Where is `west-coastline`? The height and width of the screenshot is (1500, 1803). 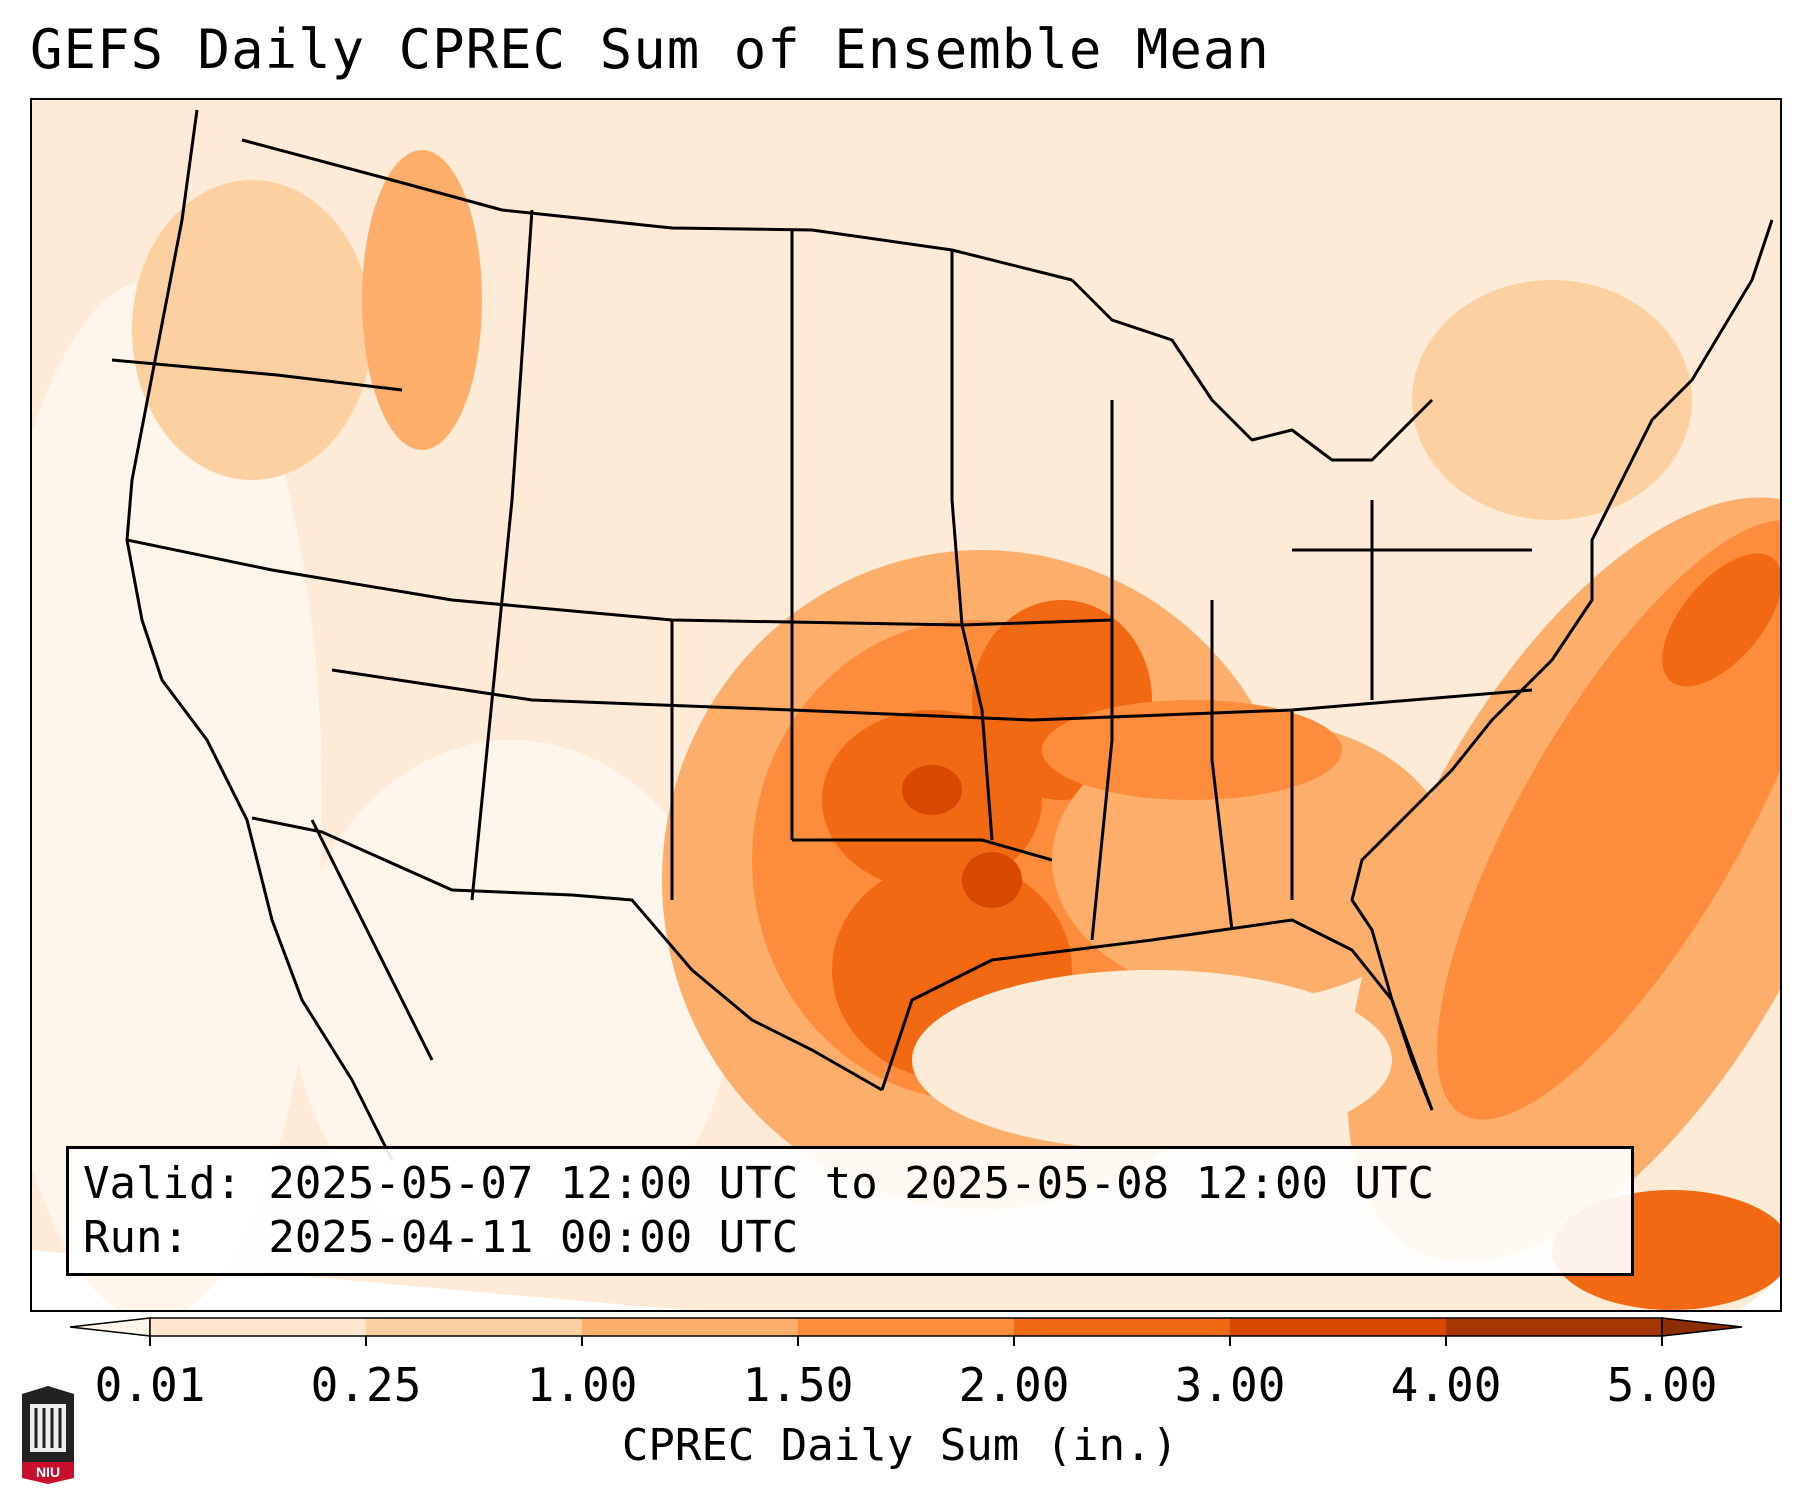 west-coastline is located at coordinates (259, 635).